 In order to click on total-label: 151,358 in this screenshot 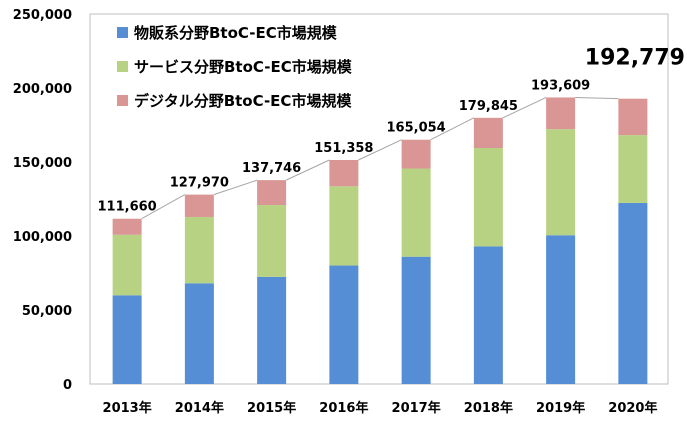, I will do `click(343, 148)`.